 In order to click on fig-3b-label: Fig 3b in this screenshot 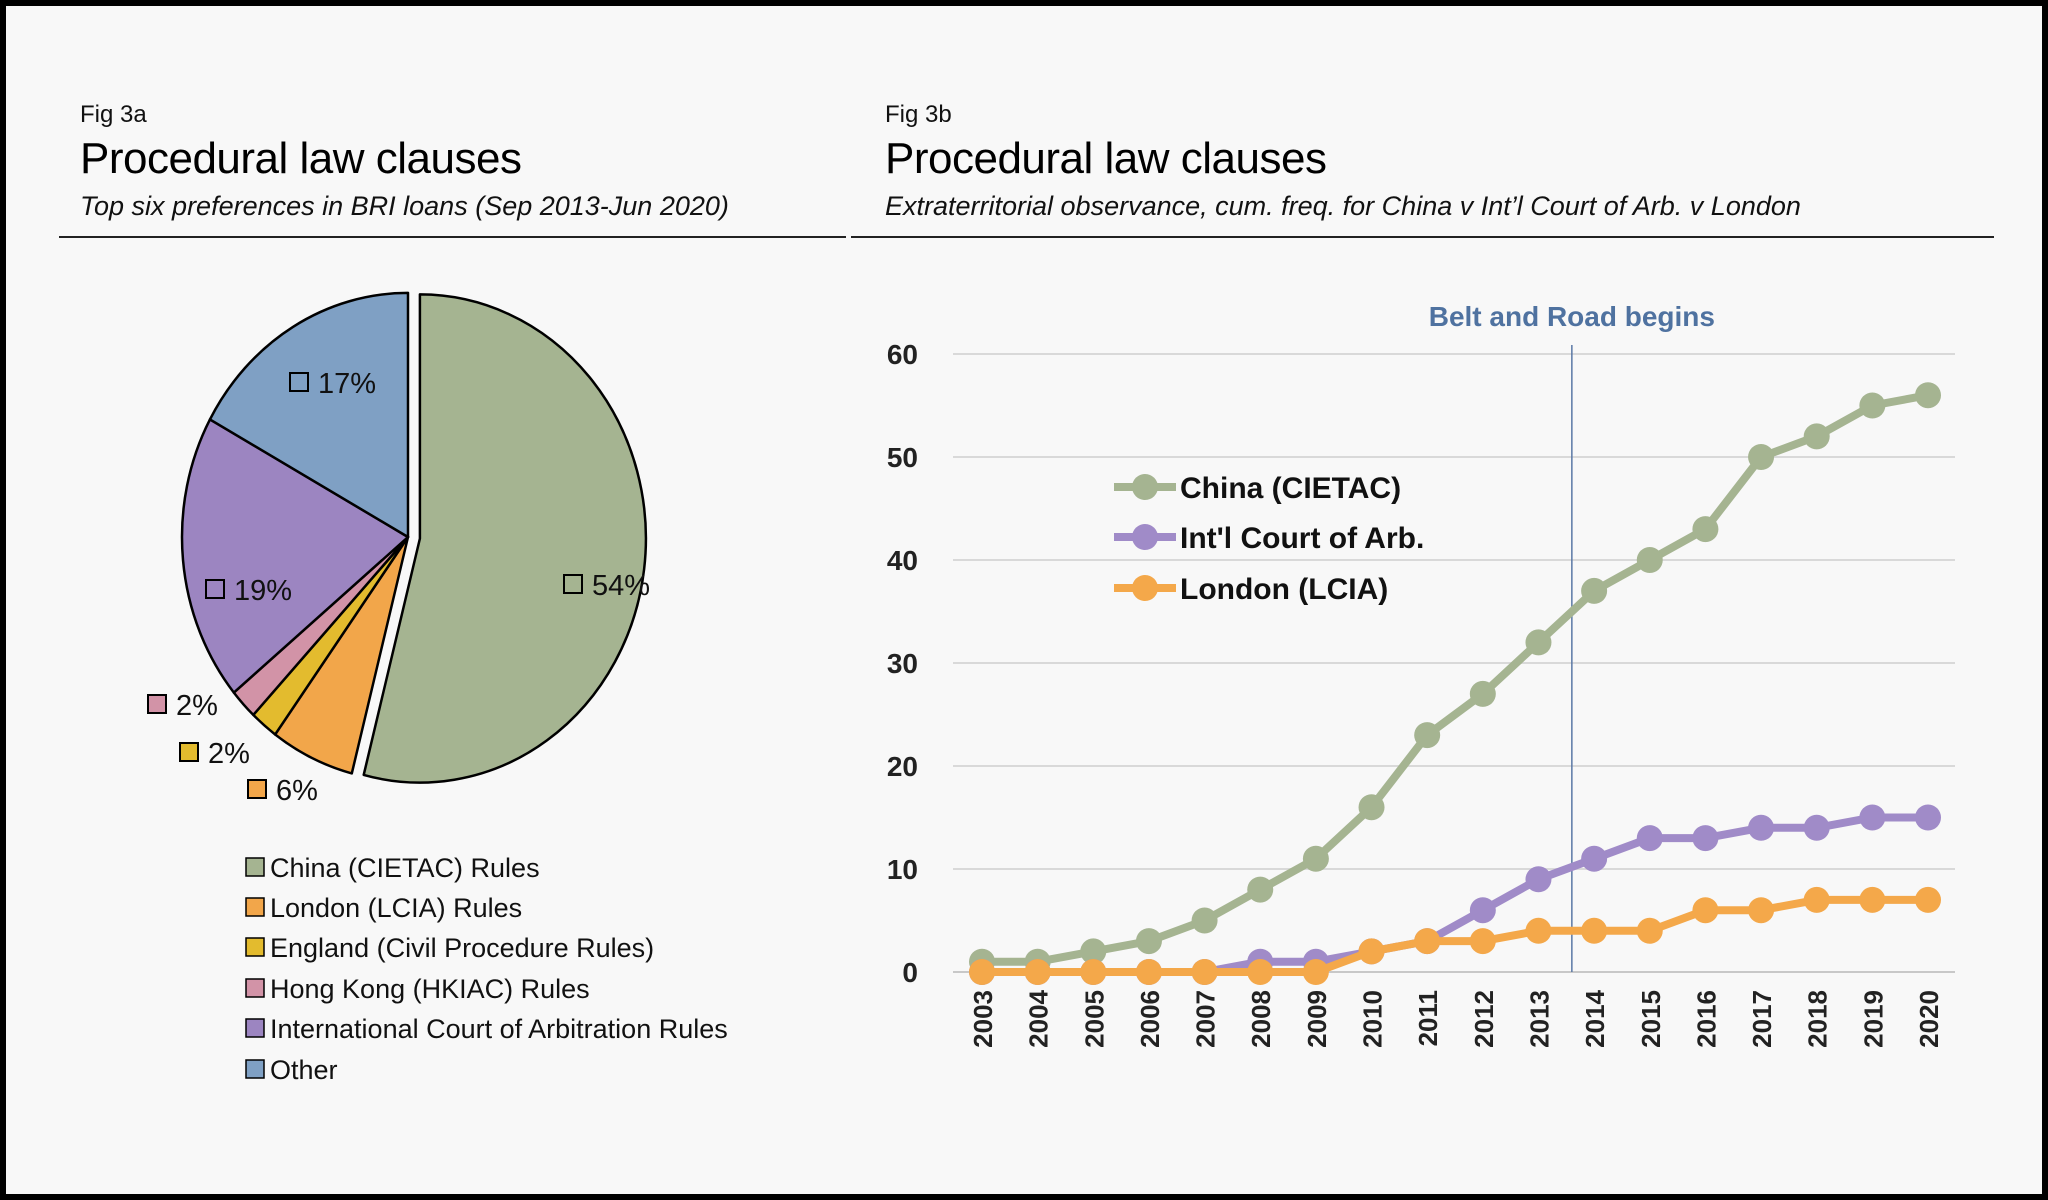, I will do `click(918, 114)`.